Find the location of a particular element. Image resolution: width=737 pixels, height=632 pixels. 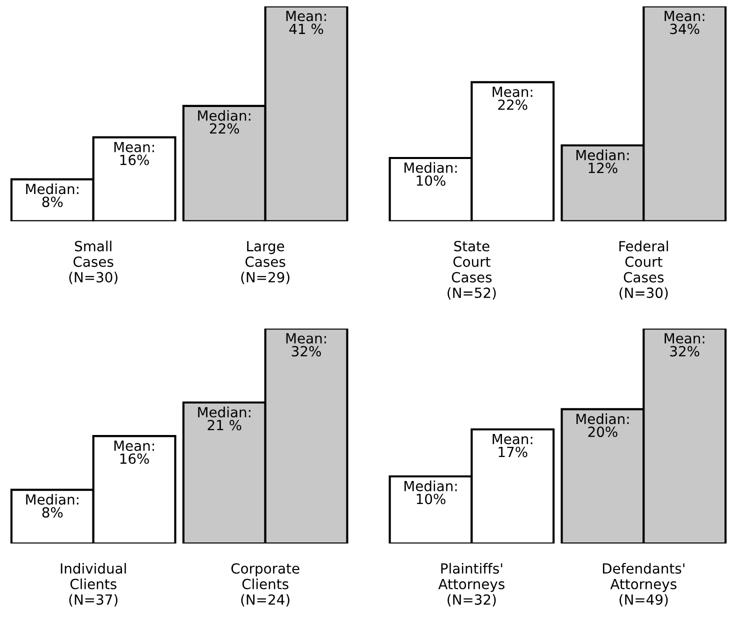

data-label: 41 % is located at coordinates (306, 29).